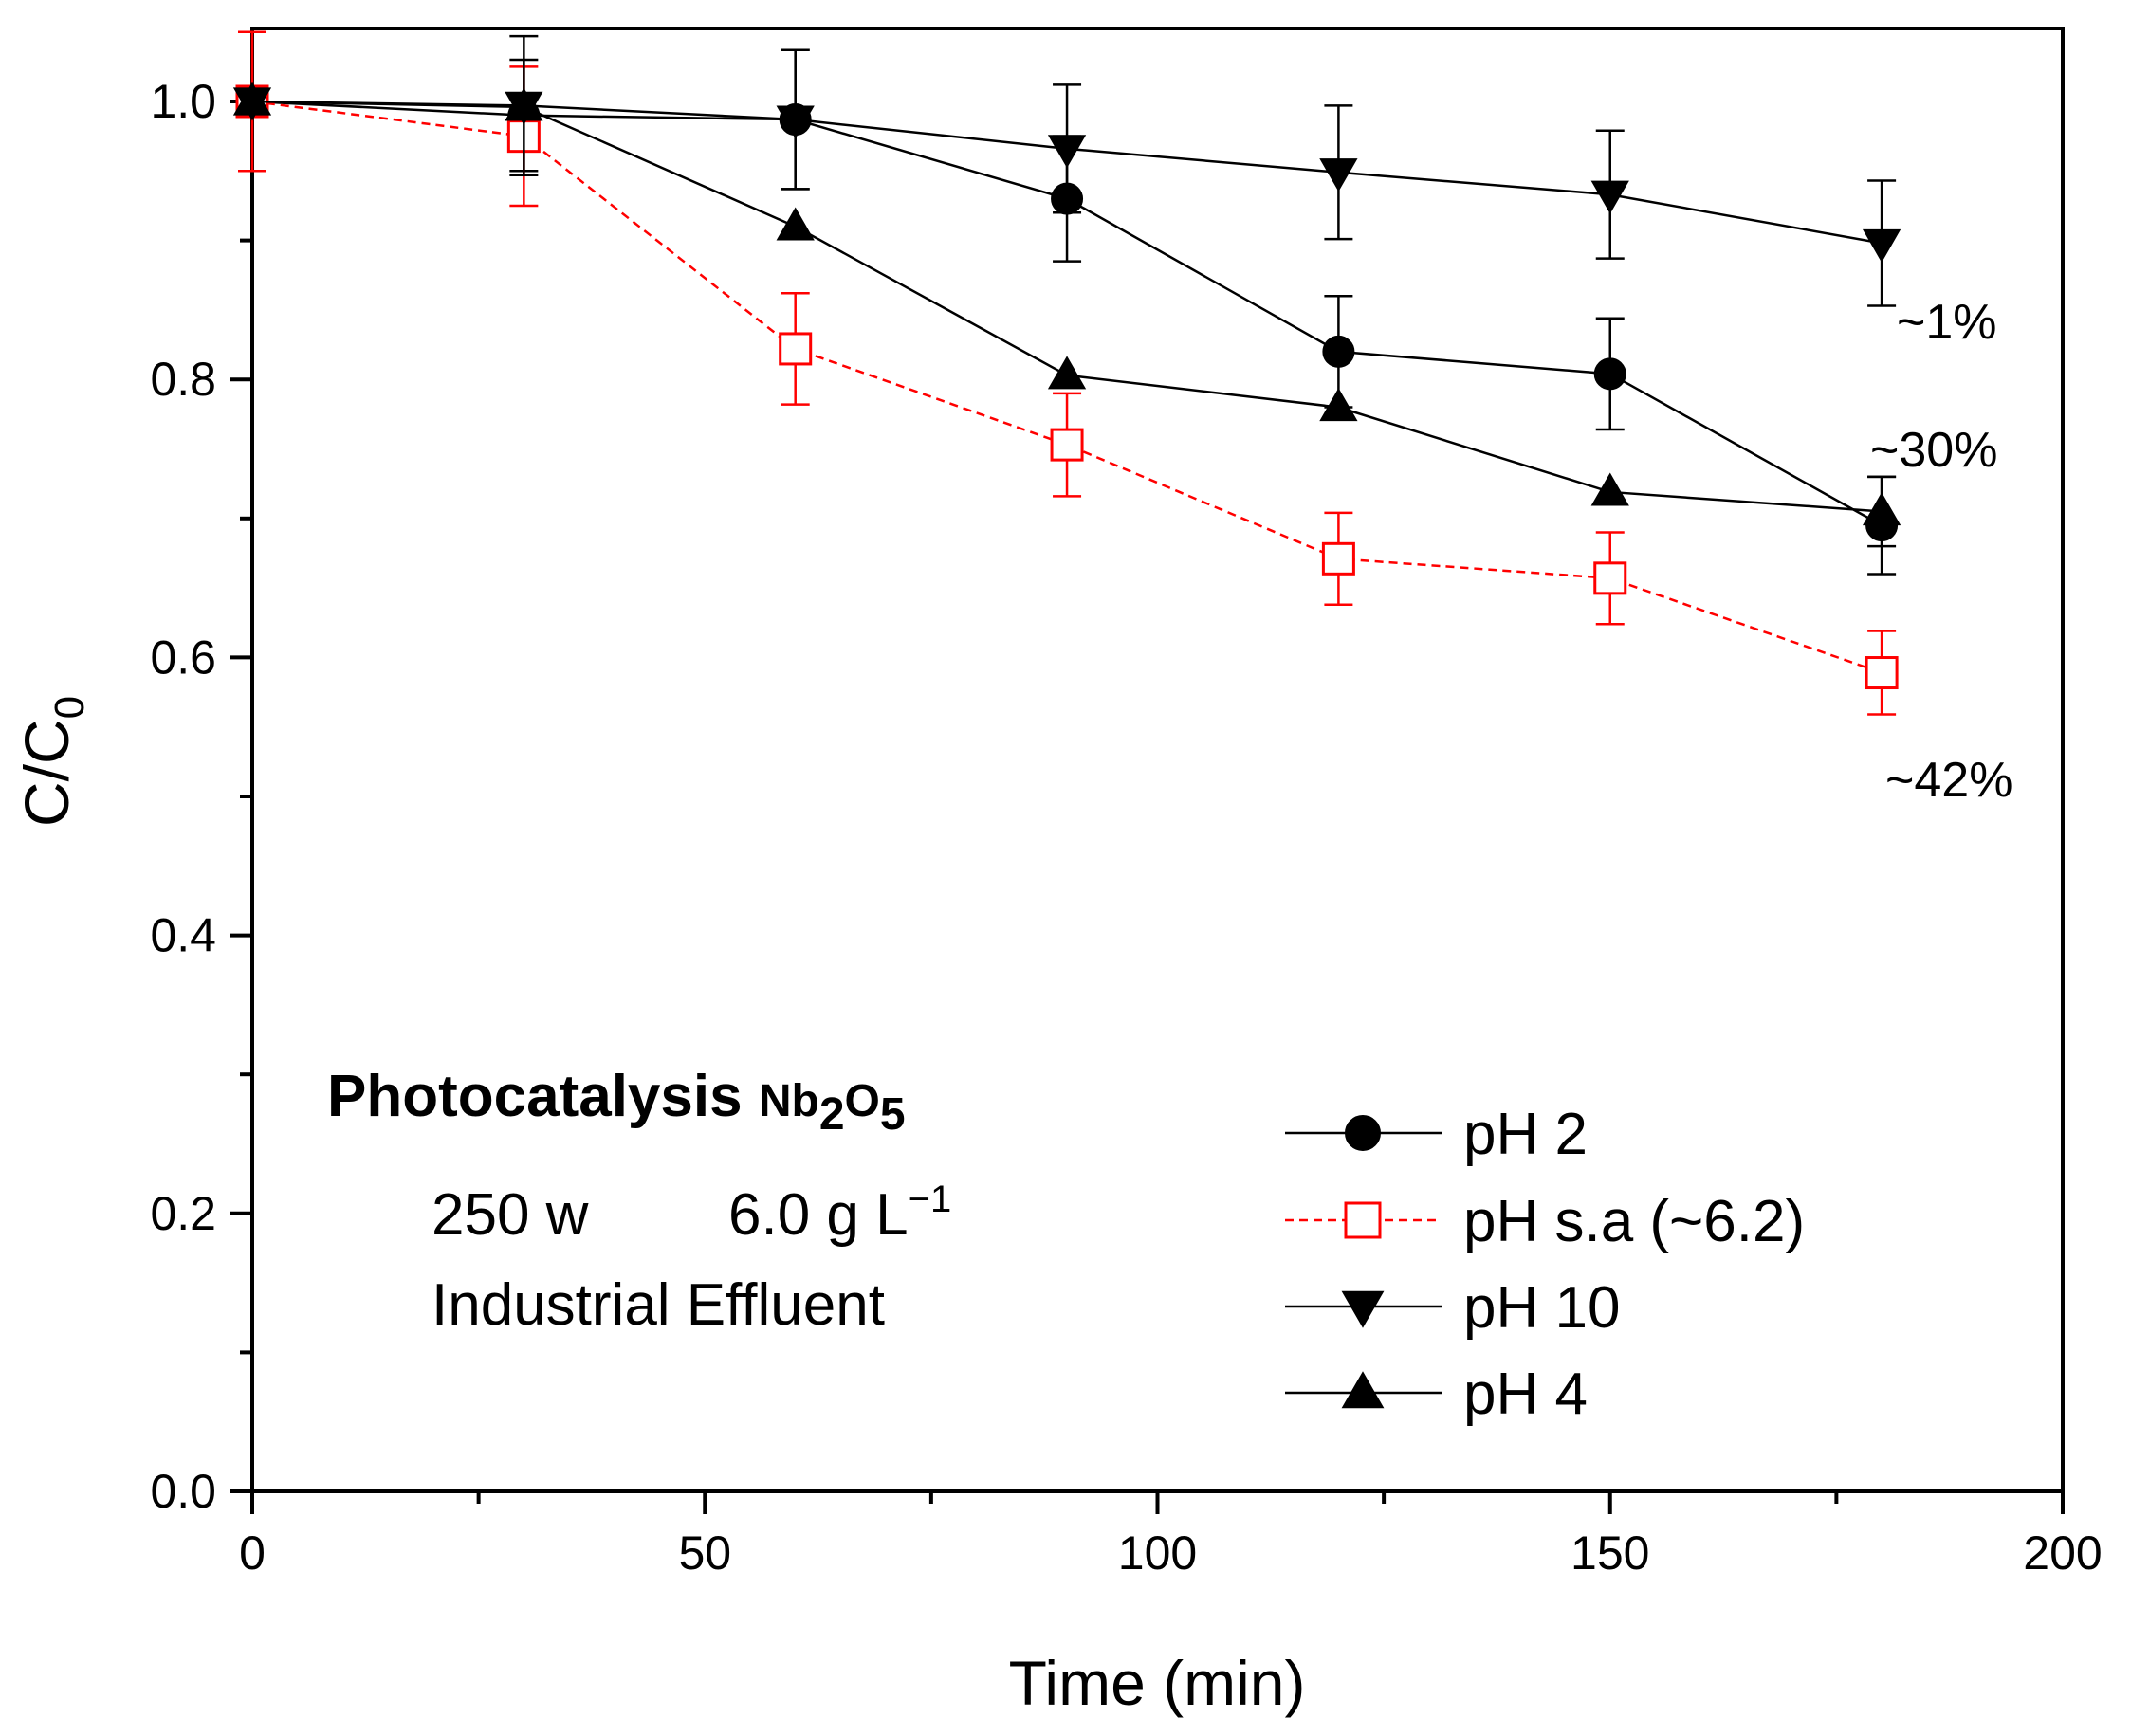  What do you see at coordinates (789, 1101) in the screenshot?
I see `formula-nb: Nb` at bounding box center [789, 1101].